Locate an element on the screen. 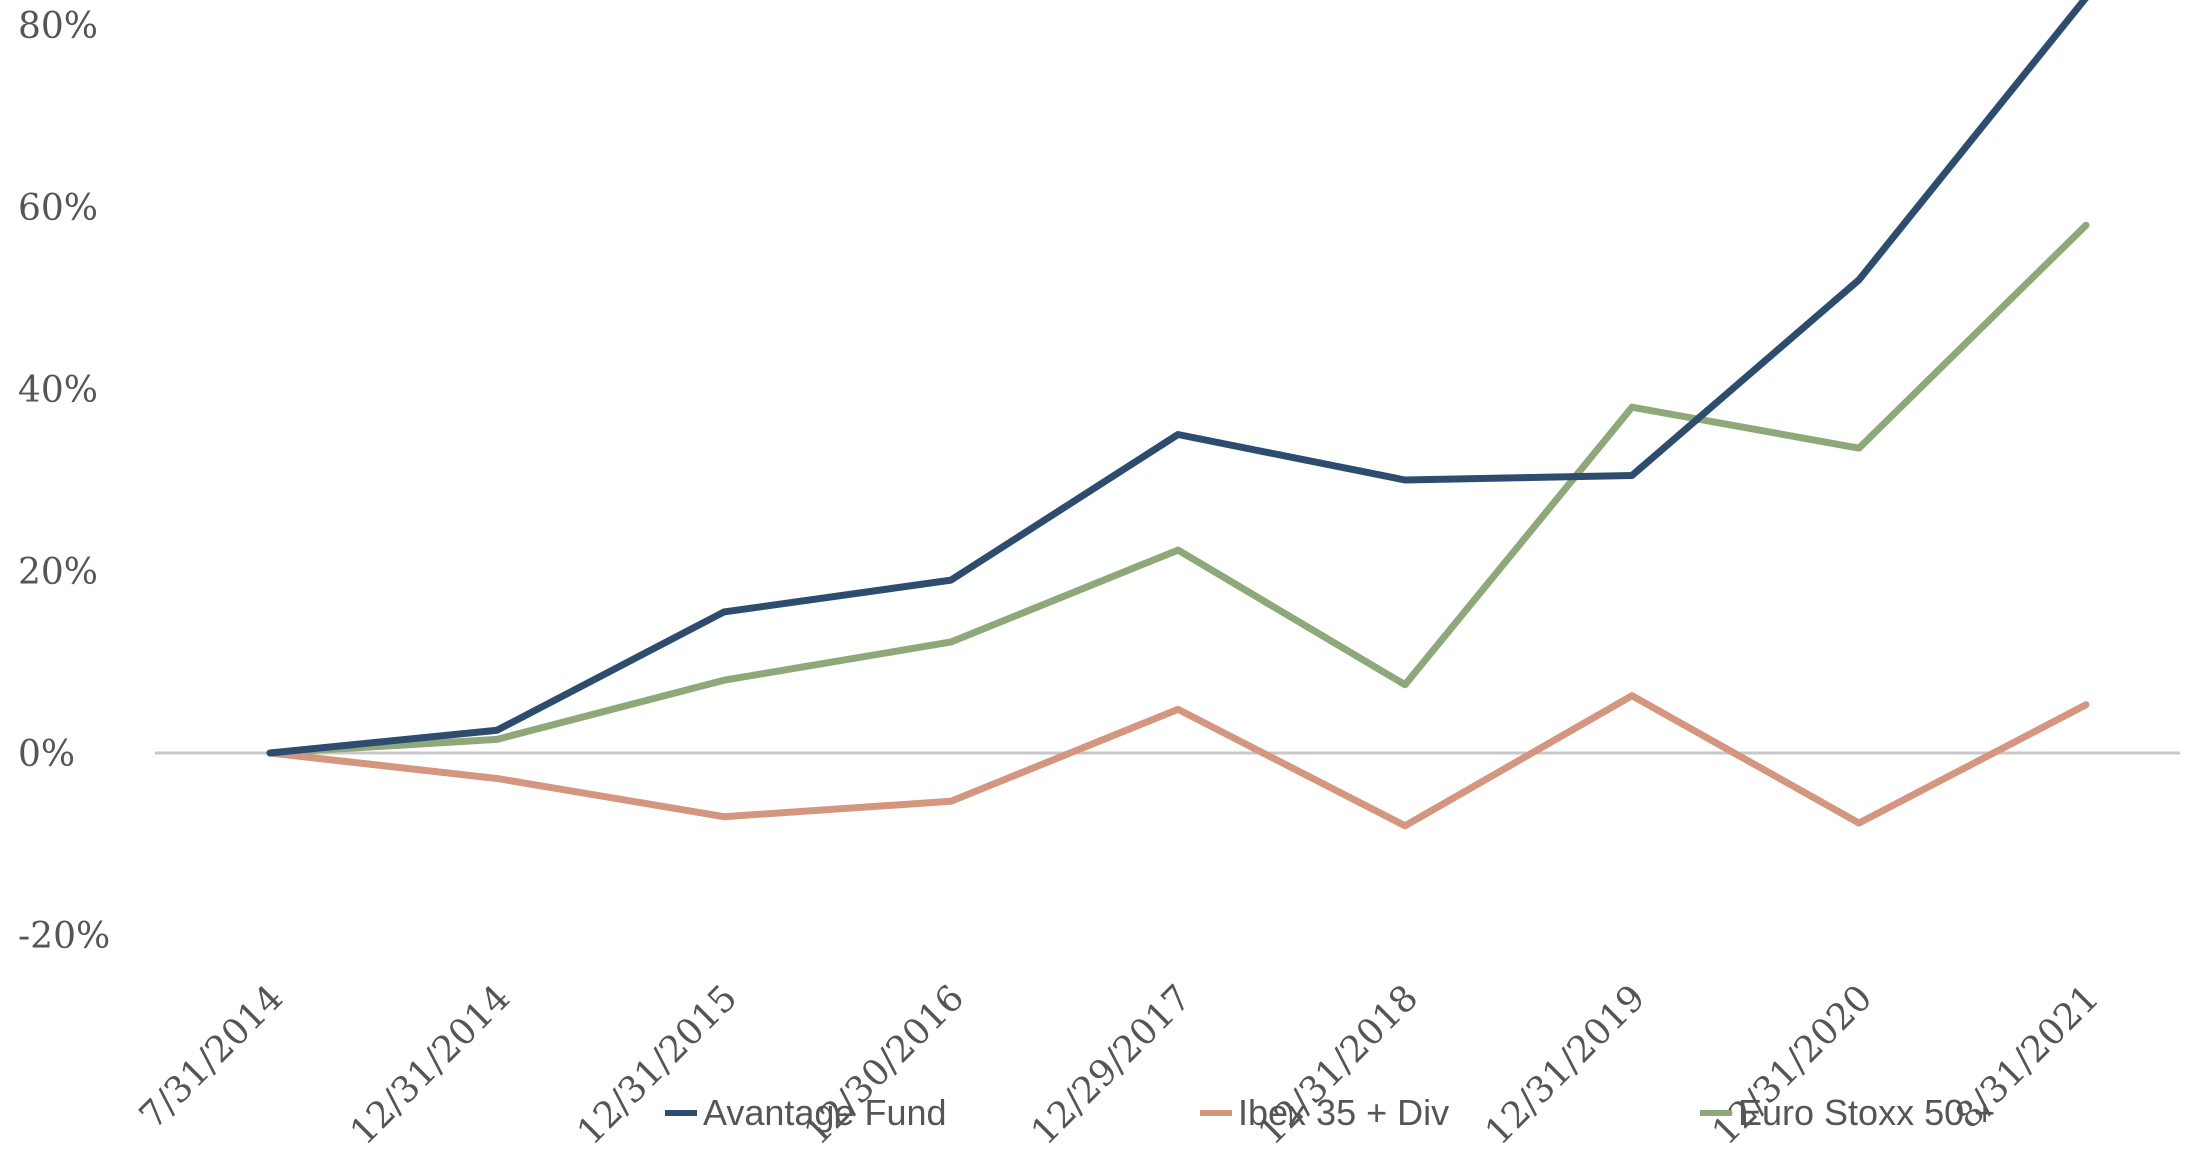 Image resolution: width=2190 pixels, height=1150 pixels. y-tick-label: 0% is located at coordinates (46, 754).